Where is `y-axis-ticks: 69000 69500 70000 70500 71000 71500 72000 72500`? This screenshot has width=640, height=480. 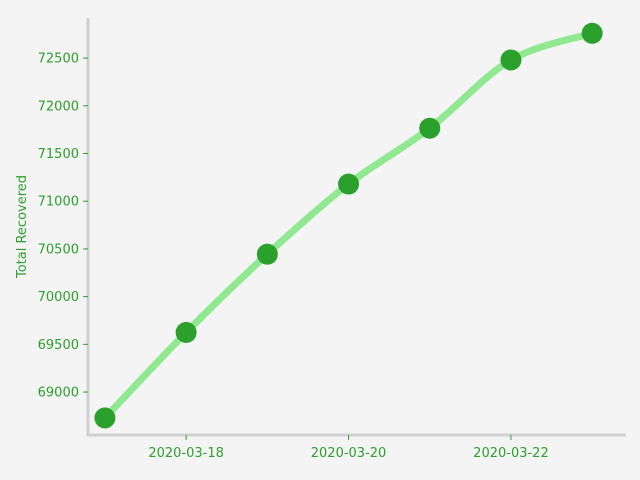 y-axis-ticks: 69000 69500 70000 70500 71000 71500 72000 72500 is located at coordinates (63, 226).